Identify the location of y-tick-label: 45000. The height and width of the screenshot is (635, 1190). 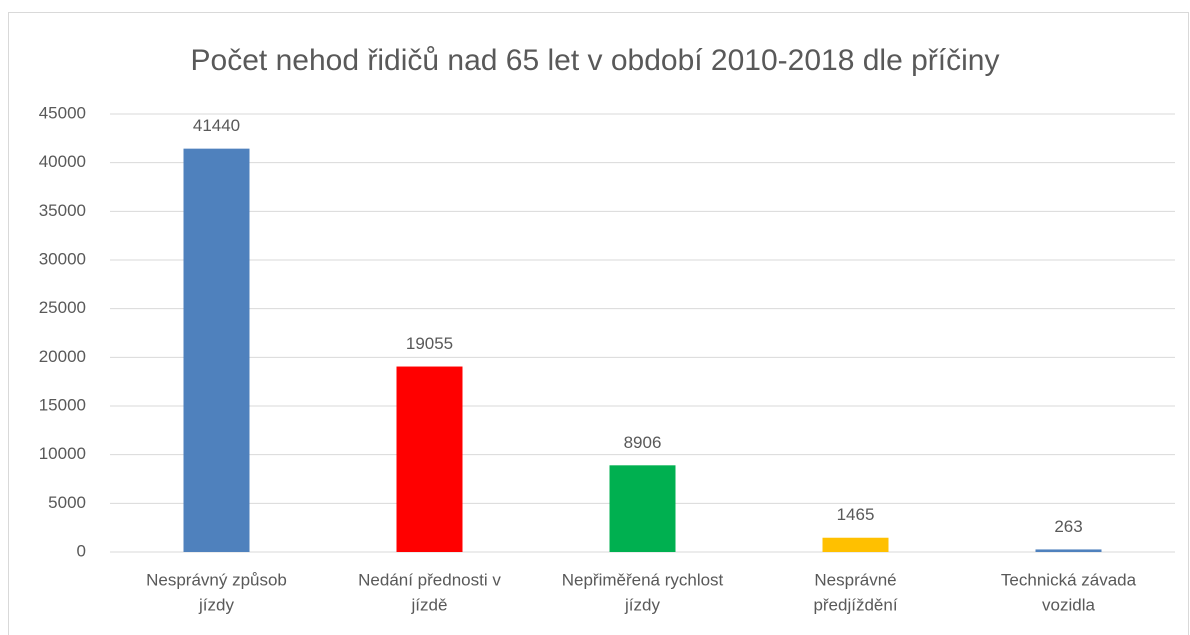
(62, 112).